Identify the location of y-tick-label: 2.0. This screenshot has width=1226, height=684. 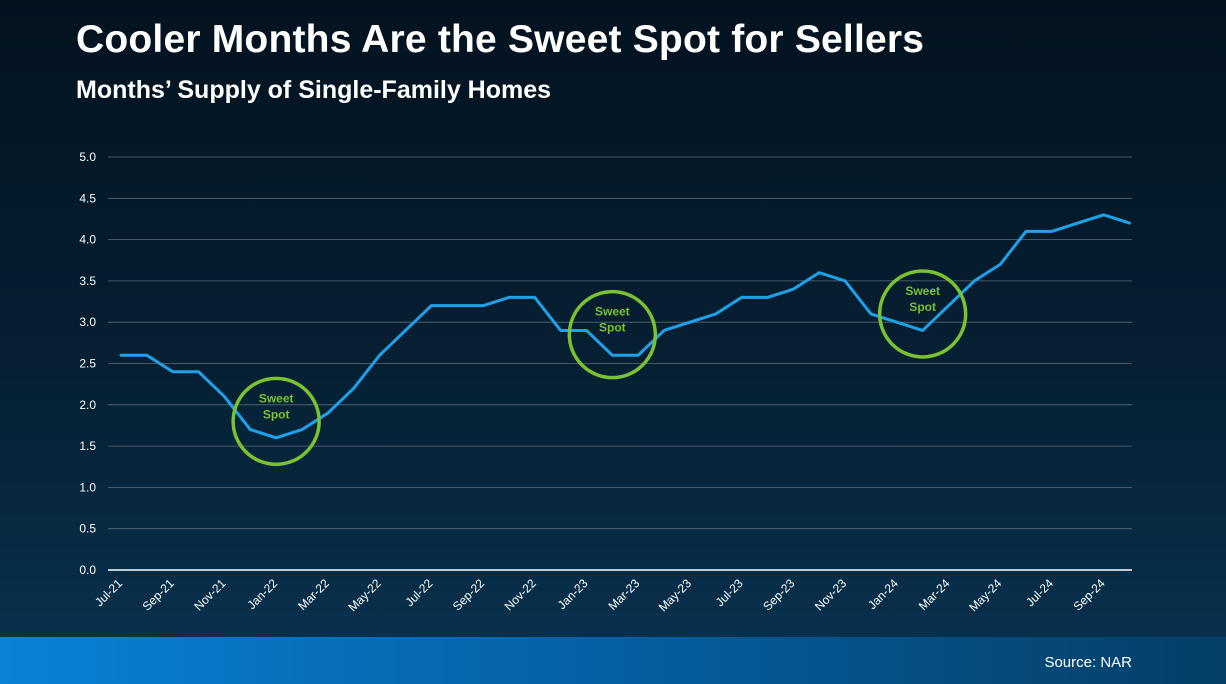
(87, 405).